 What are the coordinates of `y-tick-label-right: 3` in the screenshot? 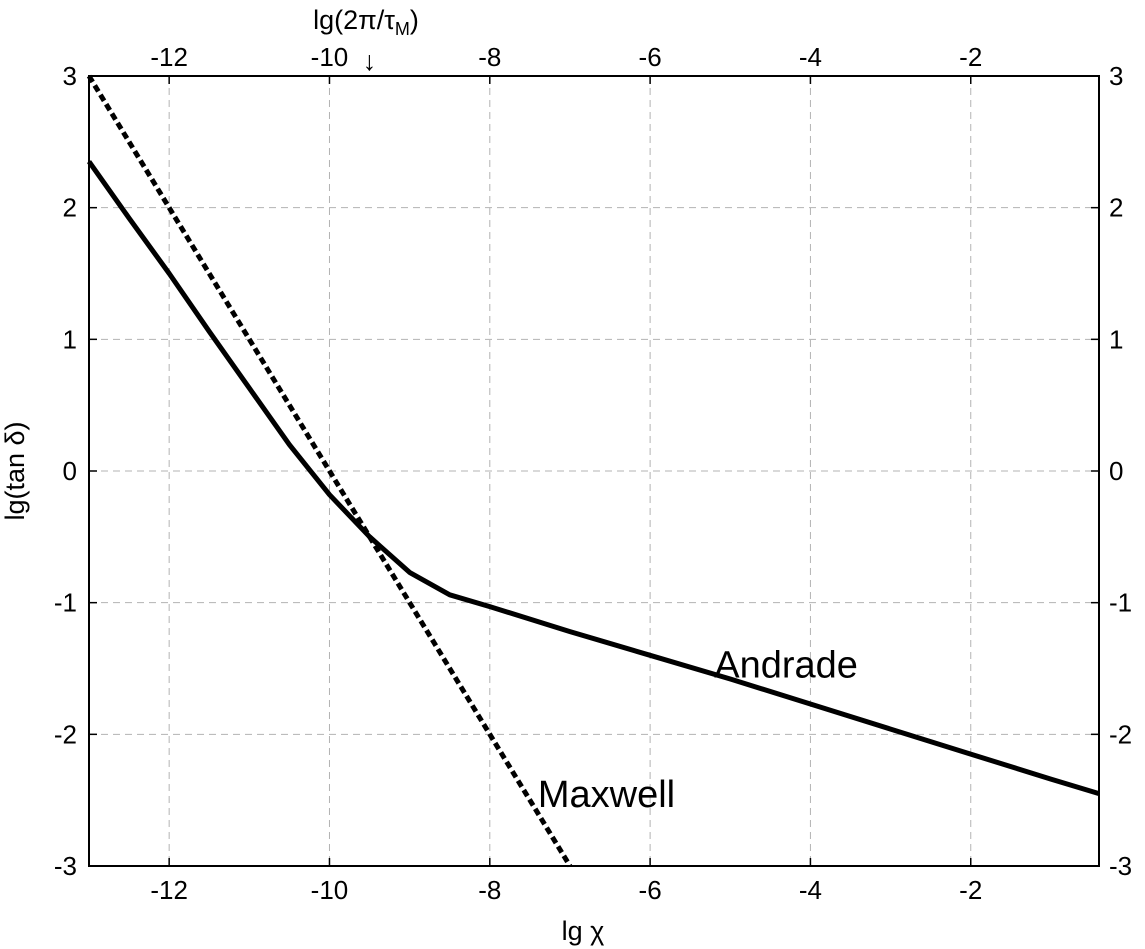 It's located at (1116, 76).